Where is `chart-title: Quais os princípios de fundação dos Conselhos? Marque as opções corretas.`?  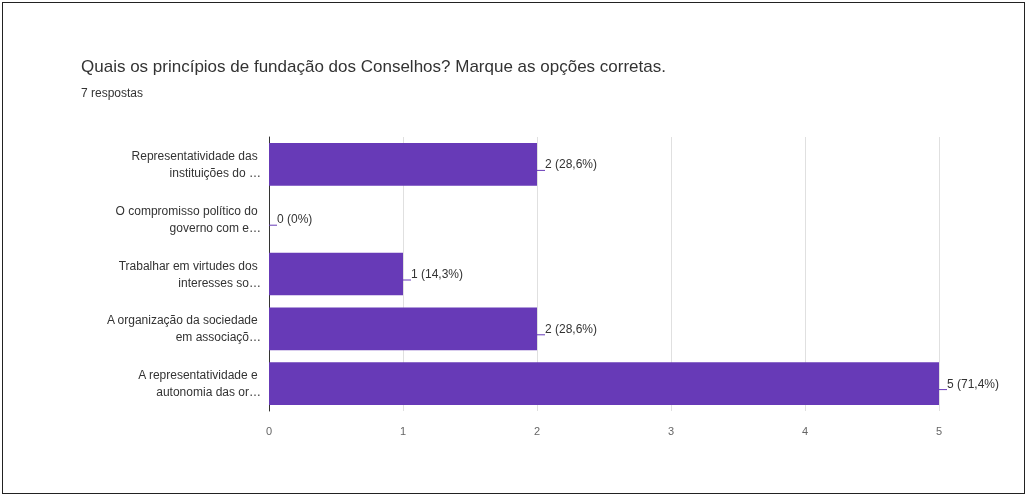 chart-title: Quais os princípios de fundação dos Conselhos? Marque as opções corretas. is located at coordinates (373, 66).